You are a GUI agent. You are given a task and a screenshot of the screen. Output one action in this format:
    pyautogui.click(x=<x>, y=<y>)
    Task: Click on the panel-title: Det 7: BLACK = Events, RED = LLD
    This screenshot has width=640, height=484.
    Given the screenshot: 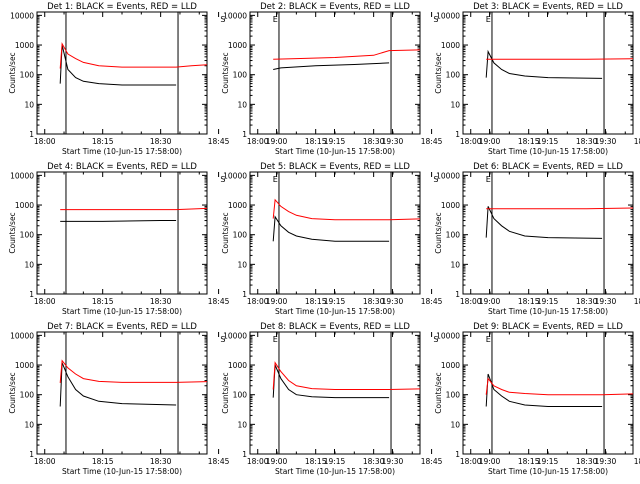 What is the action you would take?
    pyautogui.click(x=122, y=327)
    